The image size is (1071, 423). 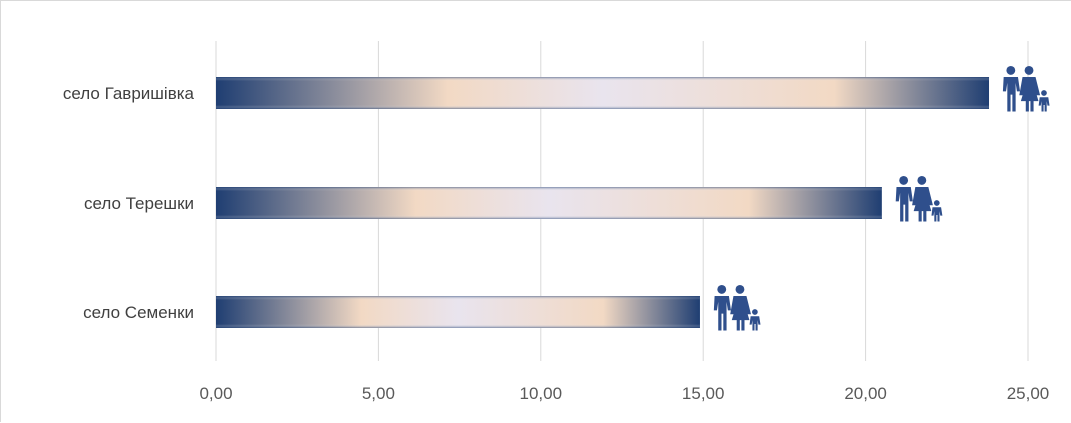 I want to click on category-label: село Терешки, so click(x=139, y=203).